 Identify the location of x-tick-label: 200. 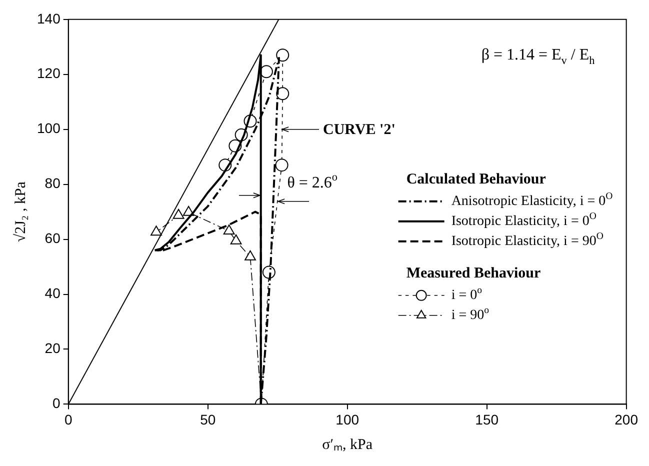
(626, 419).